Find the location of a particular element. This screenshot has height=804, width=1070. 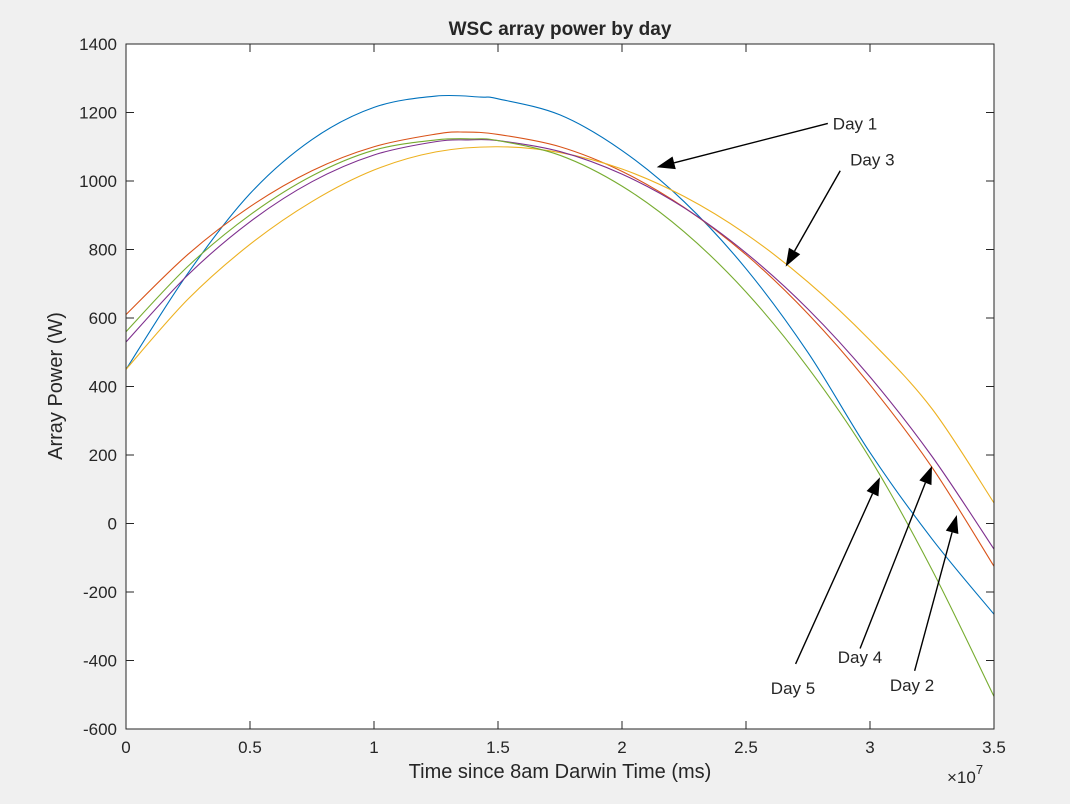

x-axis-exponent-base: ×10 is located at coordinates (961, 777).